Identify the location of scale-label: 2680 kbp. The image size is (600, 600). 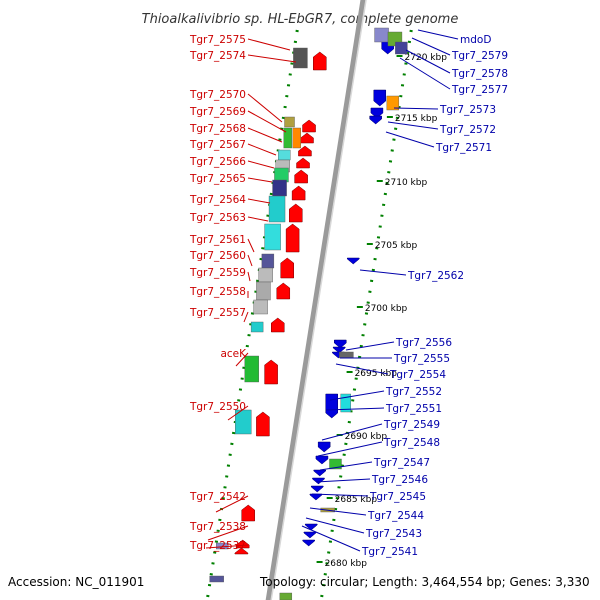
(346, 564).